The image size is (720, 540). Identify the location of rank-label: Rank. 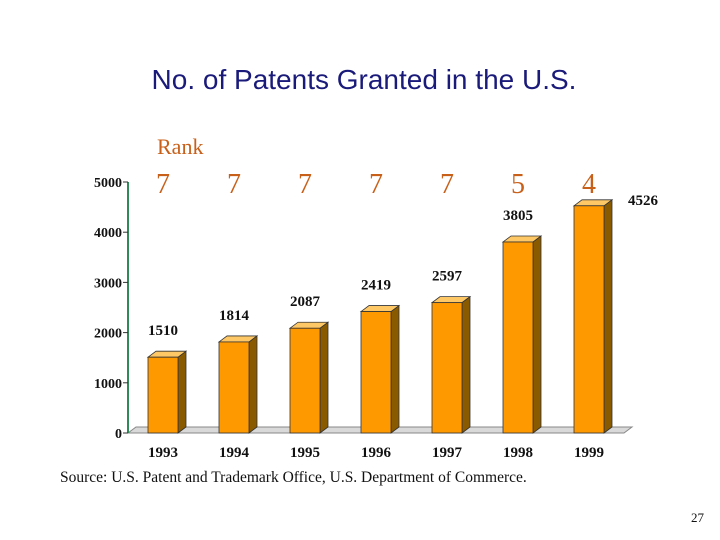
(180, 146).